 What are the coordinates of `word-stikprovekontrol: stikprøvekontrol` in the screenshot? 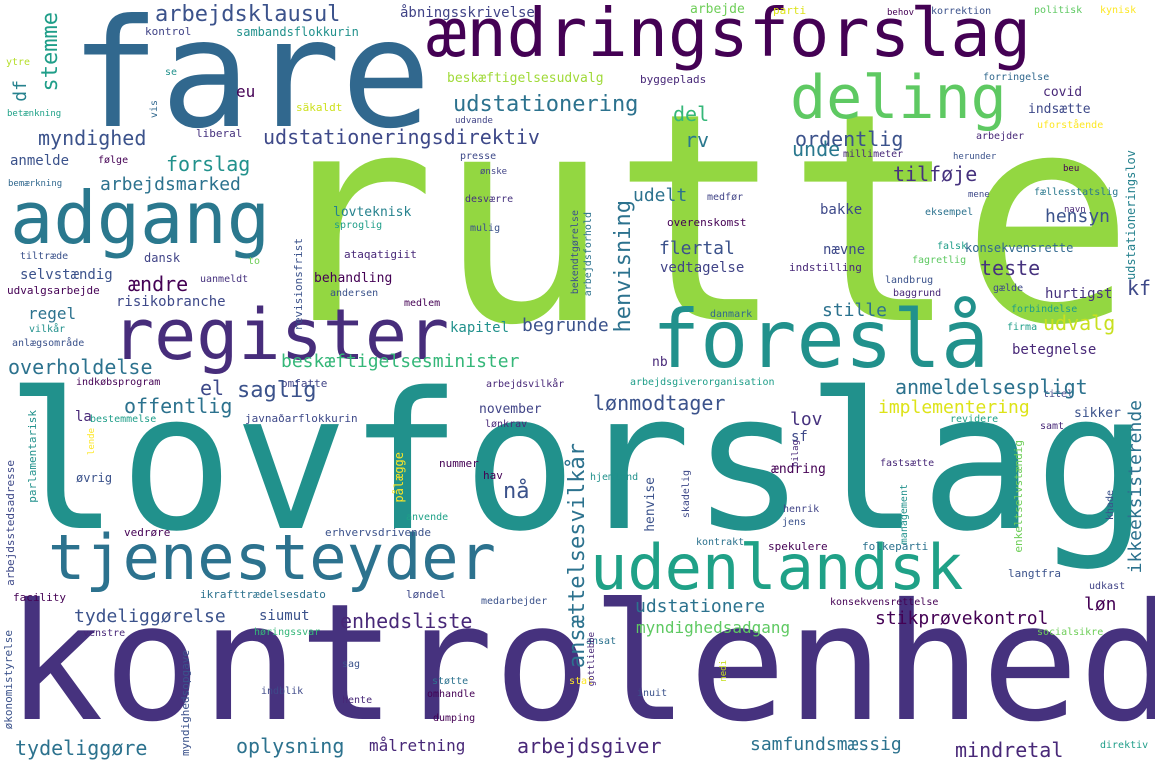 It's located at (962, 618).